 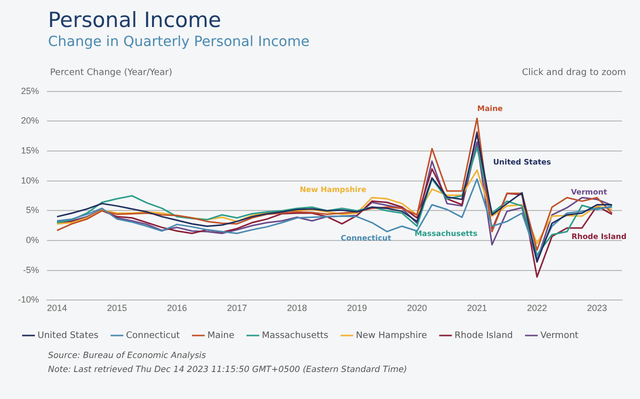 I want to click on x-tick-label: 2018, so click(x=297, y=308).